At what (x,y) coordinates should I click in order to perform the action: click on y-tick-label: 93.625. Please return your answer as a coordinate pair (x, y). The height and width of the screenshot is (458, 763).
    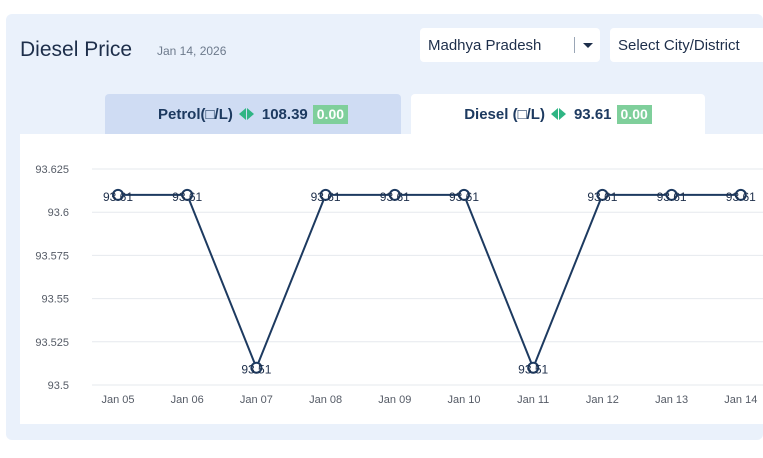
    Looking at the image, I should click on (52, 170).